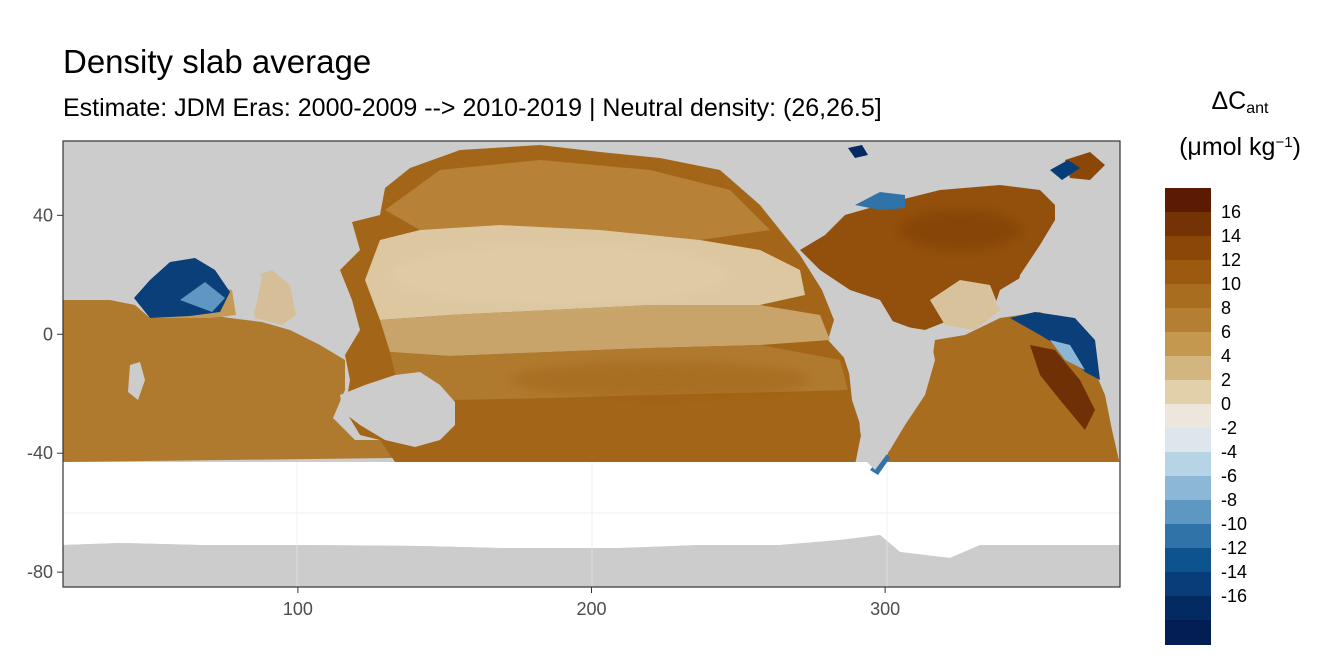 Image resolution: width=1344 pixels, height=672 pixels. What do you see at coordinates (1284, 142) in the screenshot?
I see `legend-unit-sup: −1` at bounding box center [1284, 142].